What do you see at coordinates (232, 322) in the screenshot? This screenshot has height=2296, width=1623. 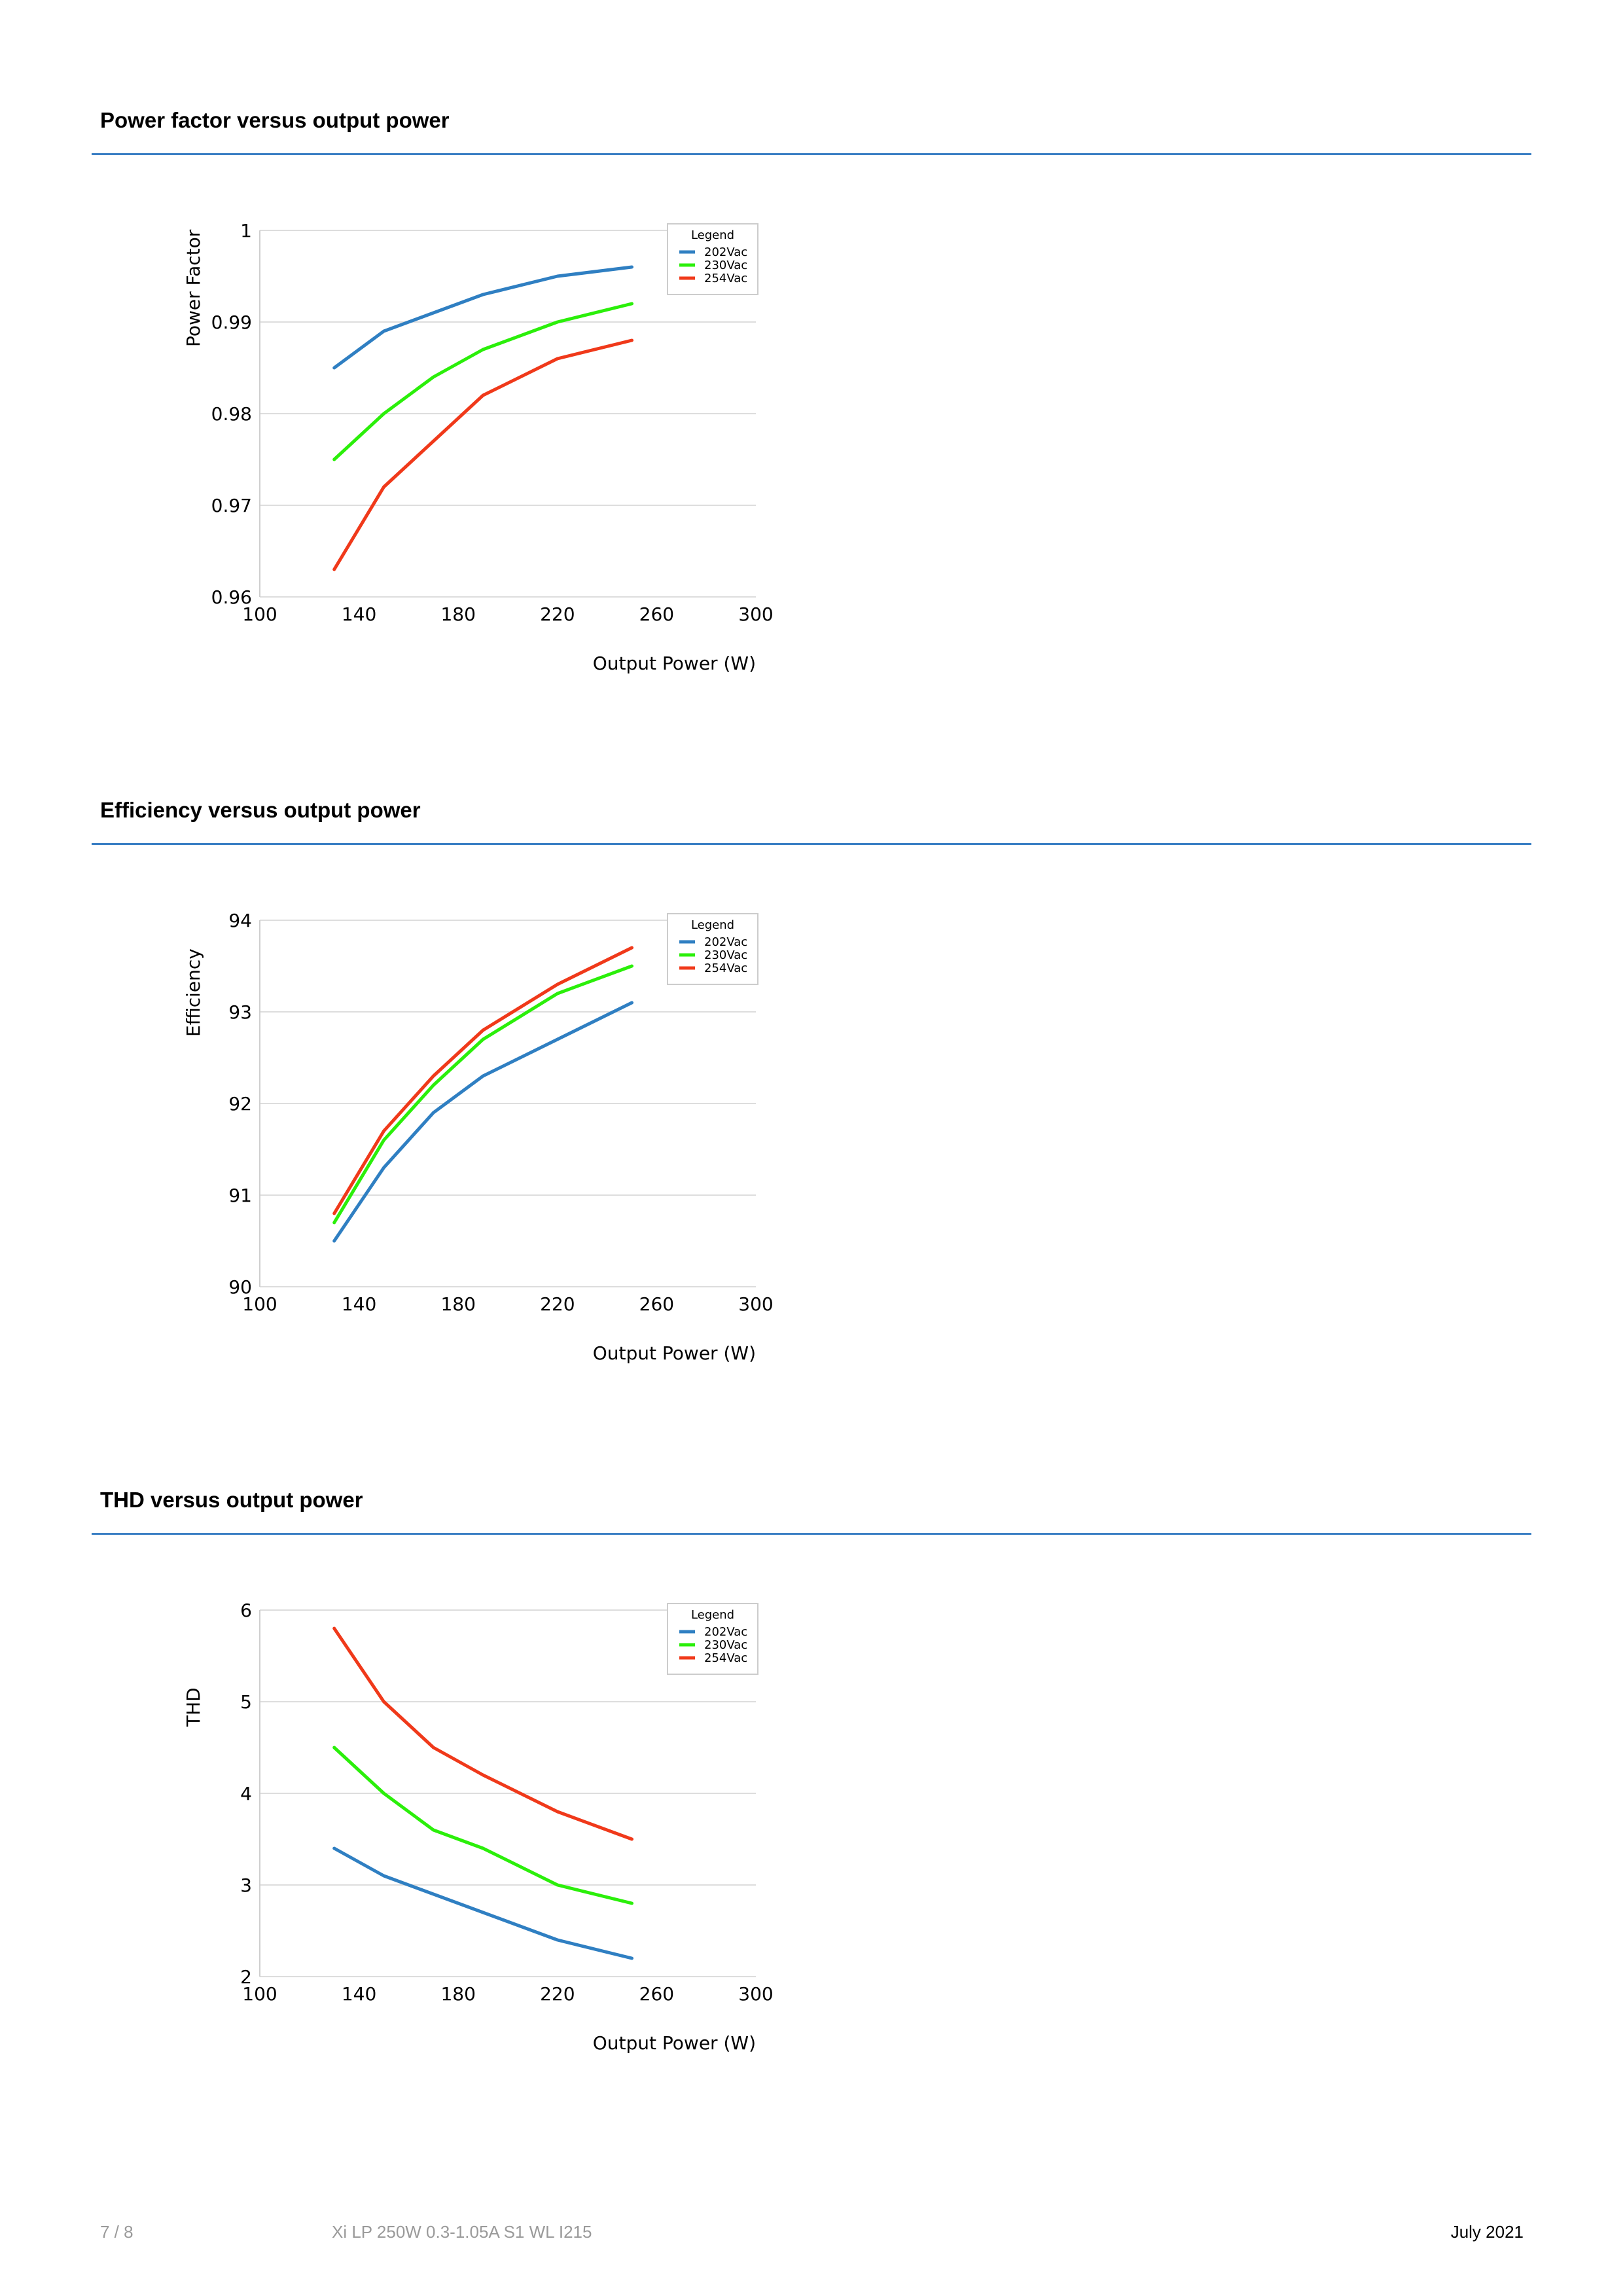 I see `y-tick-label: 0.99` at bounding box center [232, 322].